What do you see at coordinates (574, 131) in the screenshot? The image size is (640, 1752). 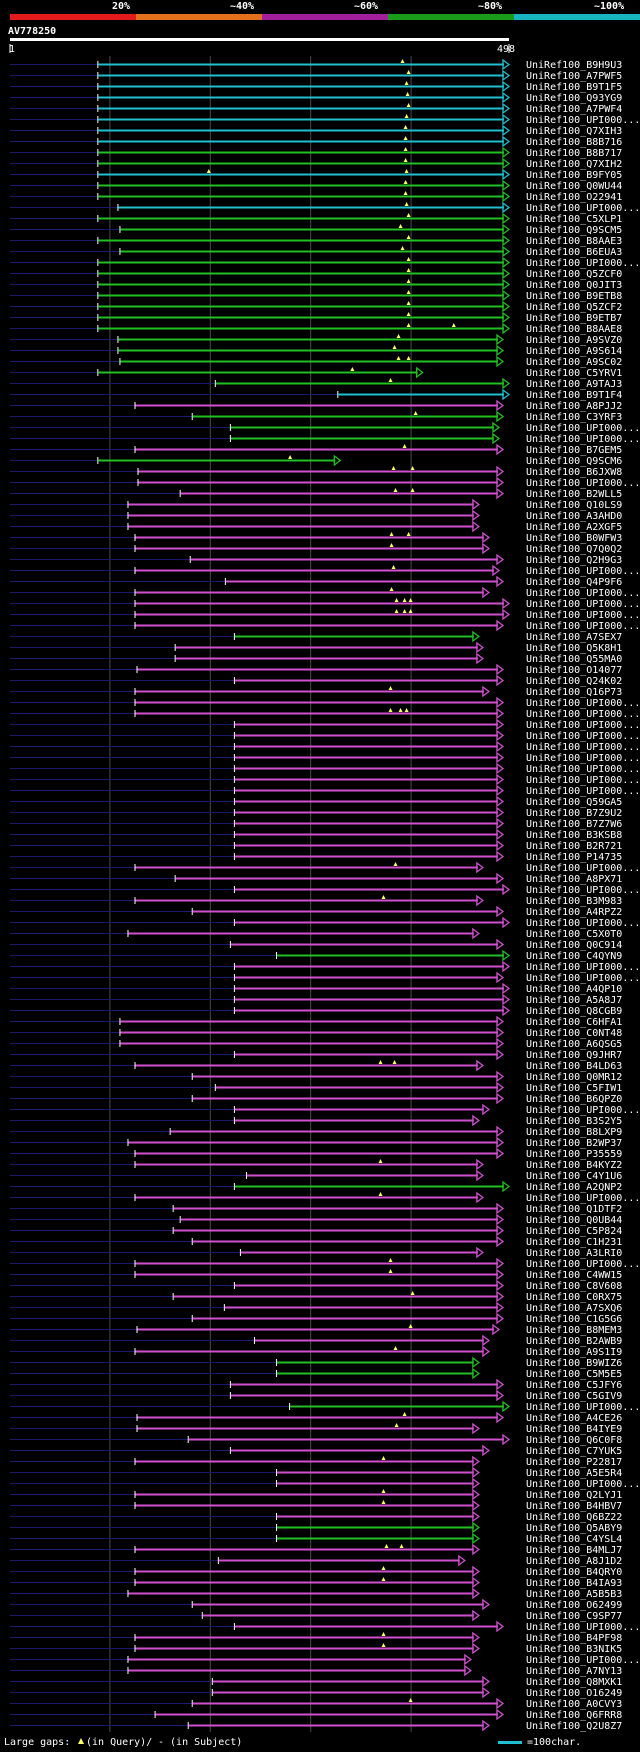 I see `hit-label: UniRef100_Q7XIH3` at bounding box center [574, 131].